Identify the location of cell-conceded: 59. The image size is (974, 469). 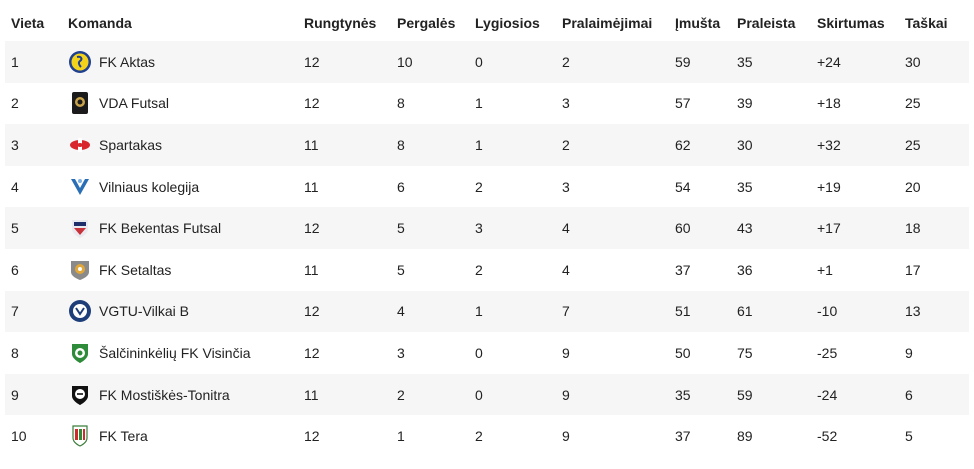
(777, 394).